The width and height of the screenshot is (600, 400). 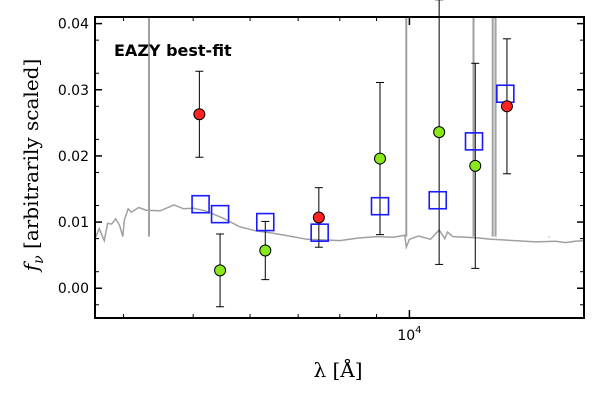 I want to click on svg-text: fν [arbitrarily scaled], so click(x=33, y=166).